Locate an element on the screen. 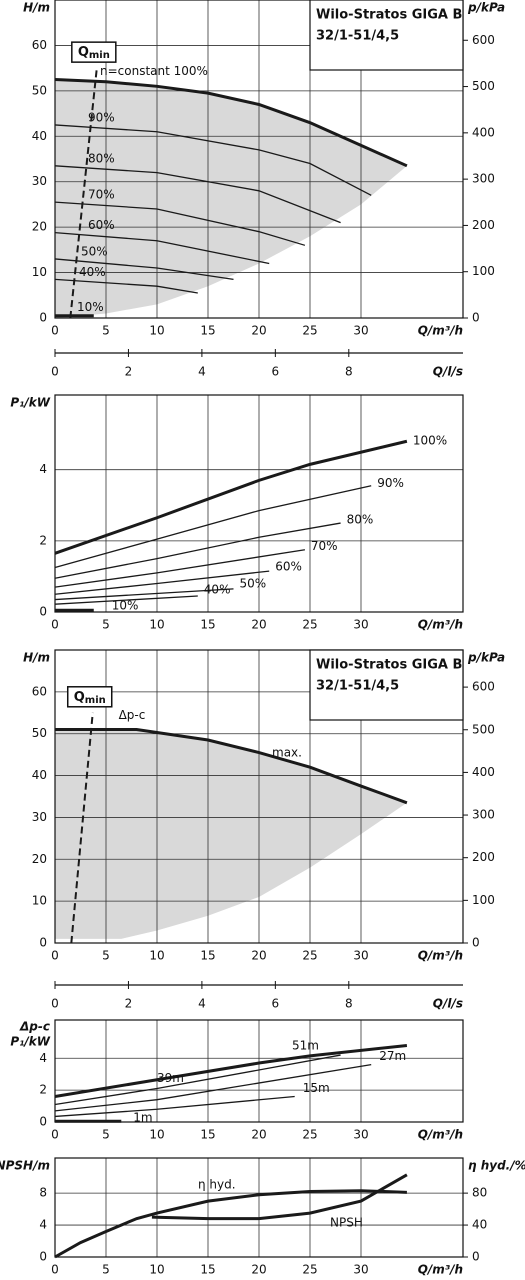 Image resolution: width=525 pixels, height=1280 pixels. curve-label: 1m is located at coordinates (142, 1118).